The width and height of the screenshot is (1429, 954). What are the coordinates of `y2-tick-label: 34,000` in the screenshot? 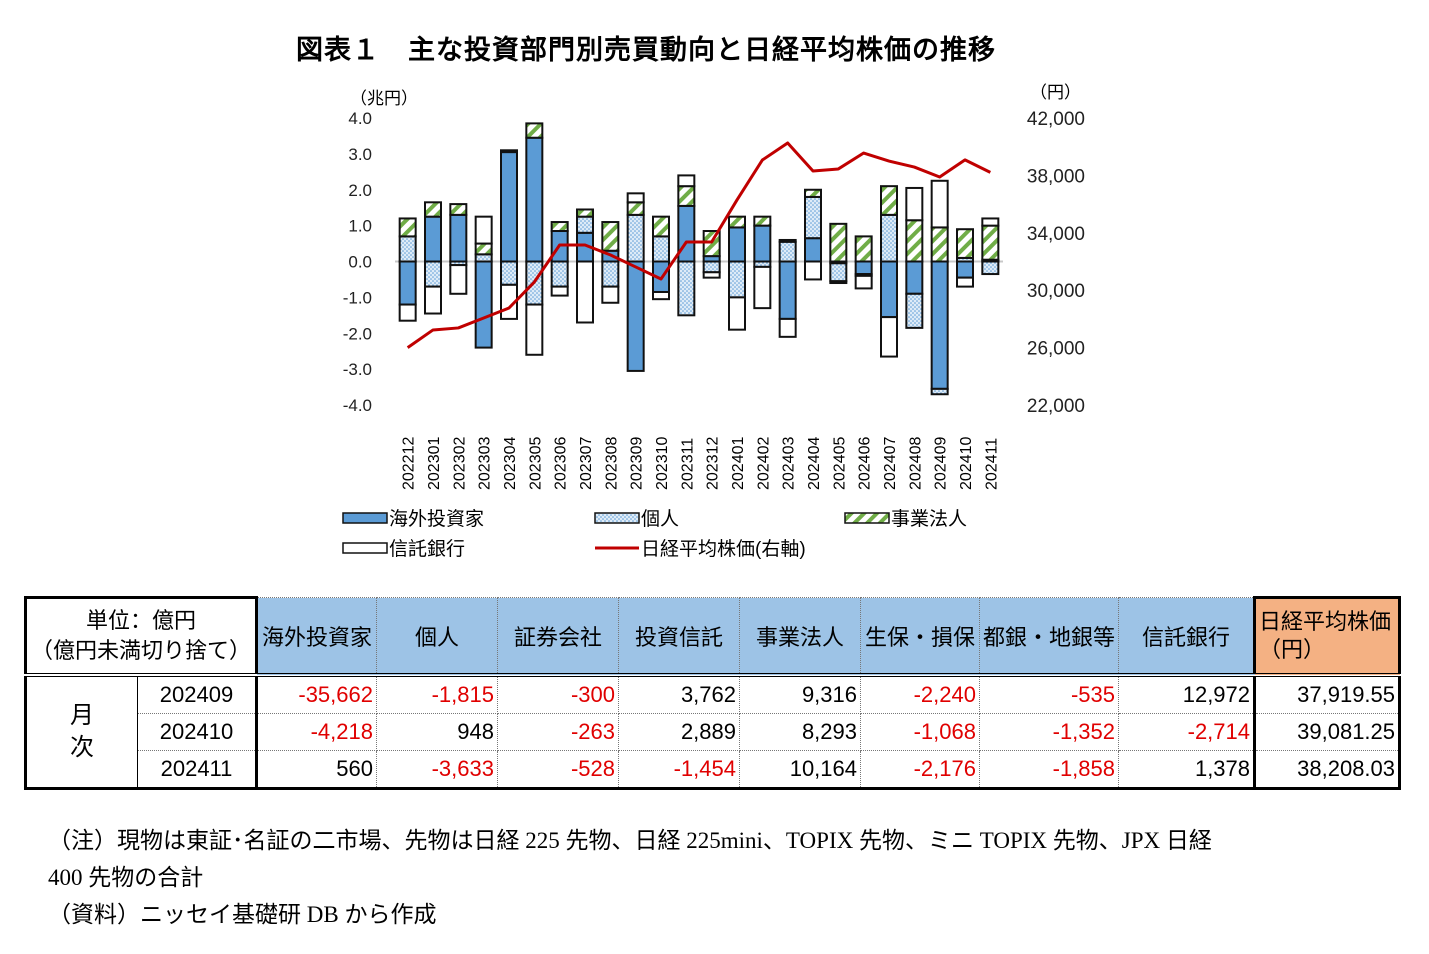 It's located at (1056, 234).